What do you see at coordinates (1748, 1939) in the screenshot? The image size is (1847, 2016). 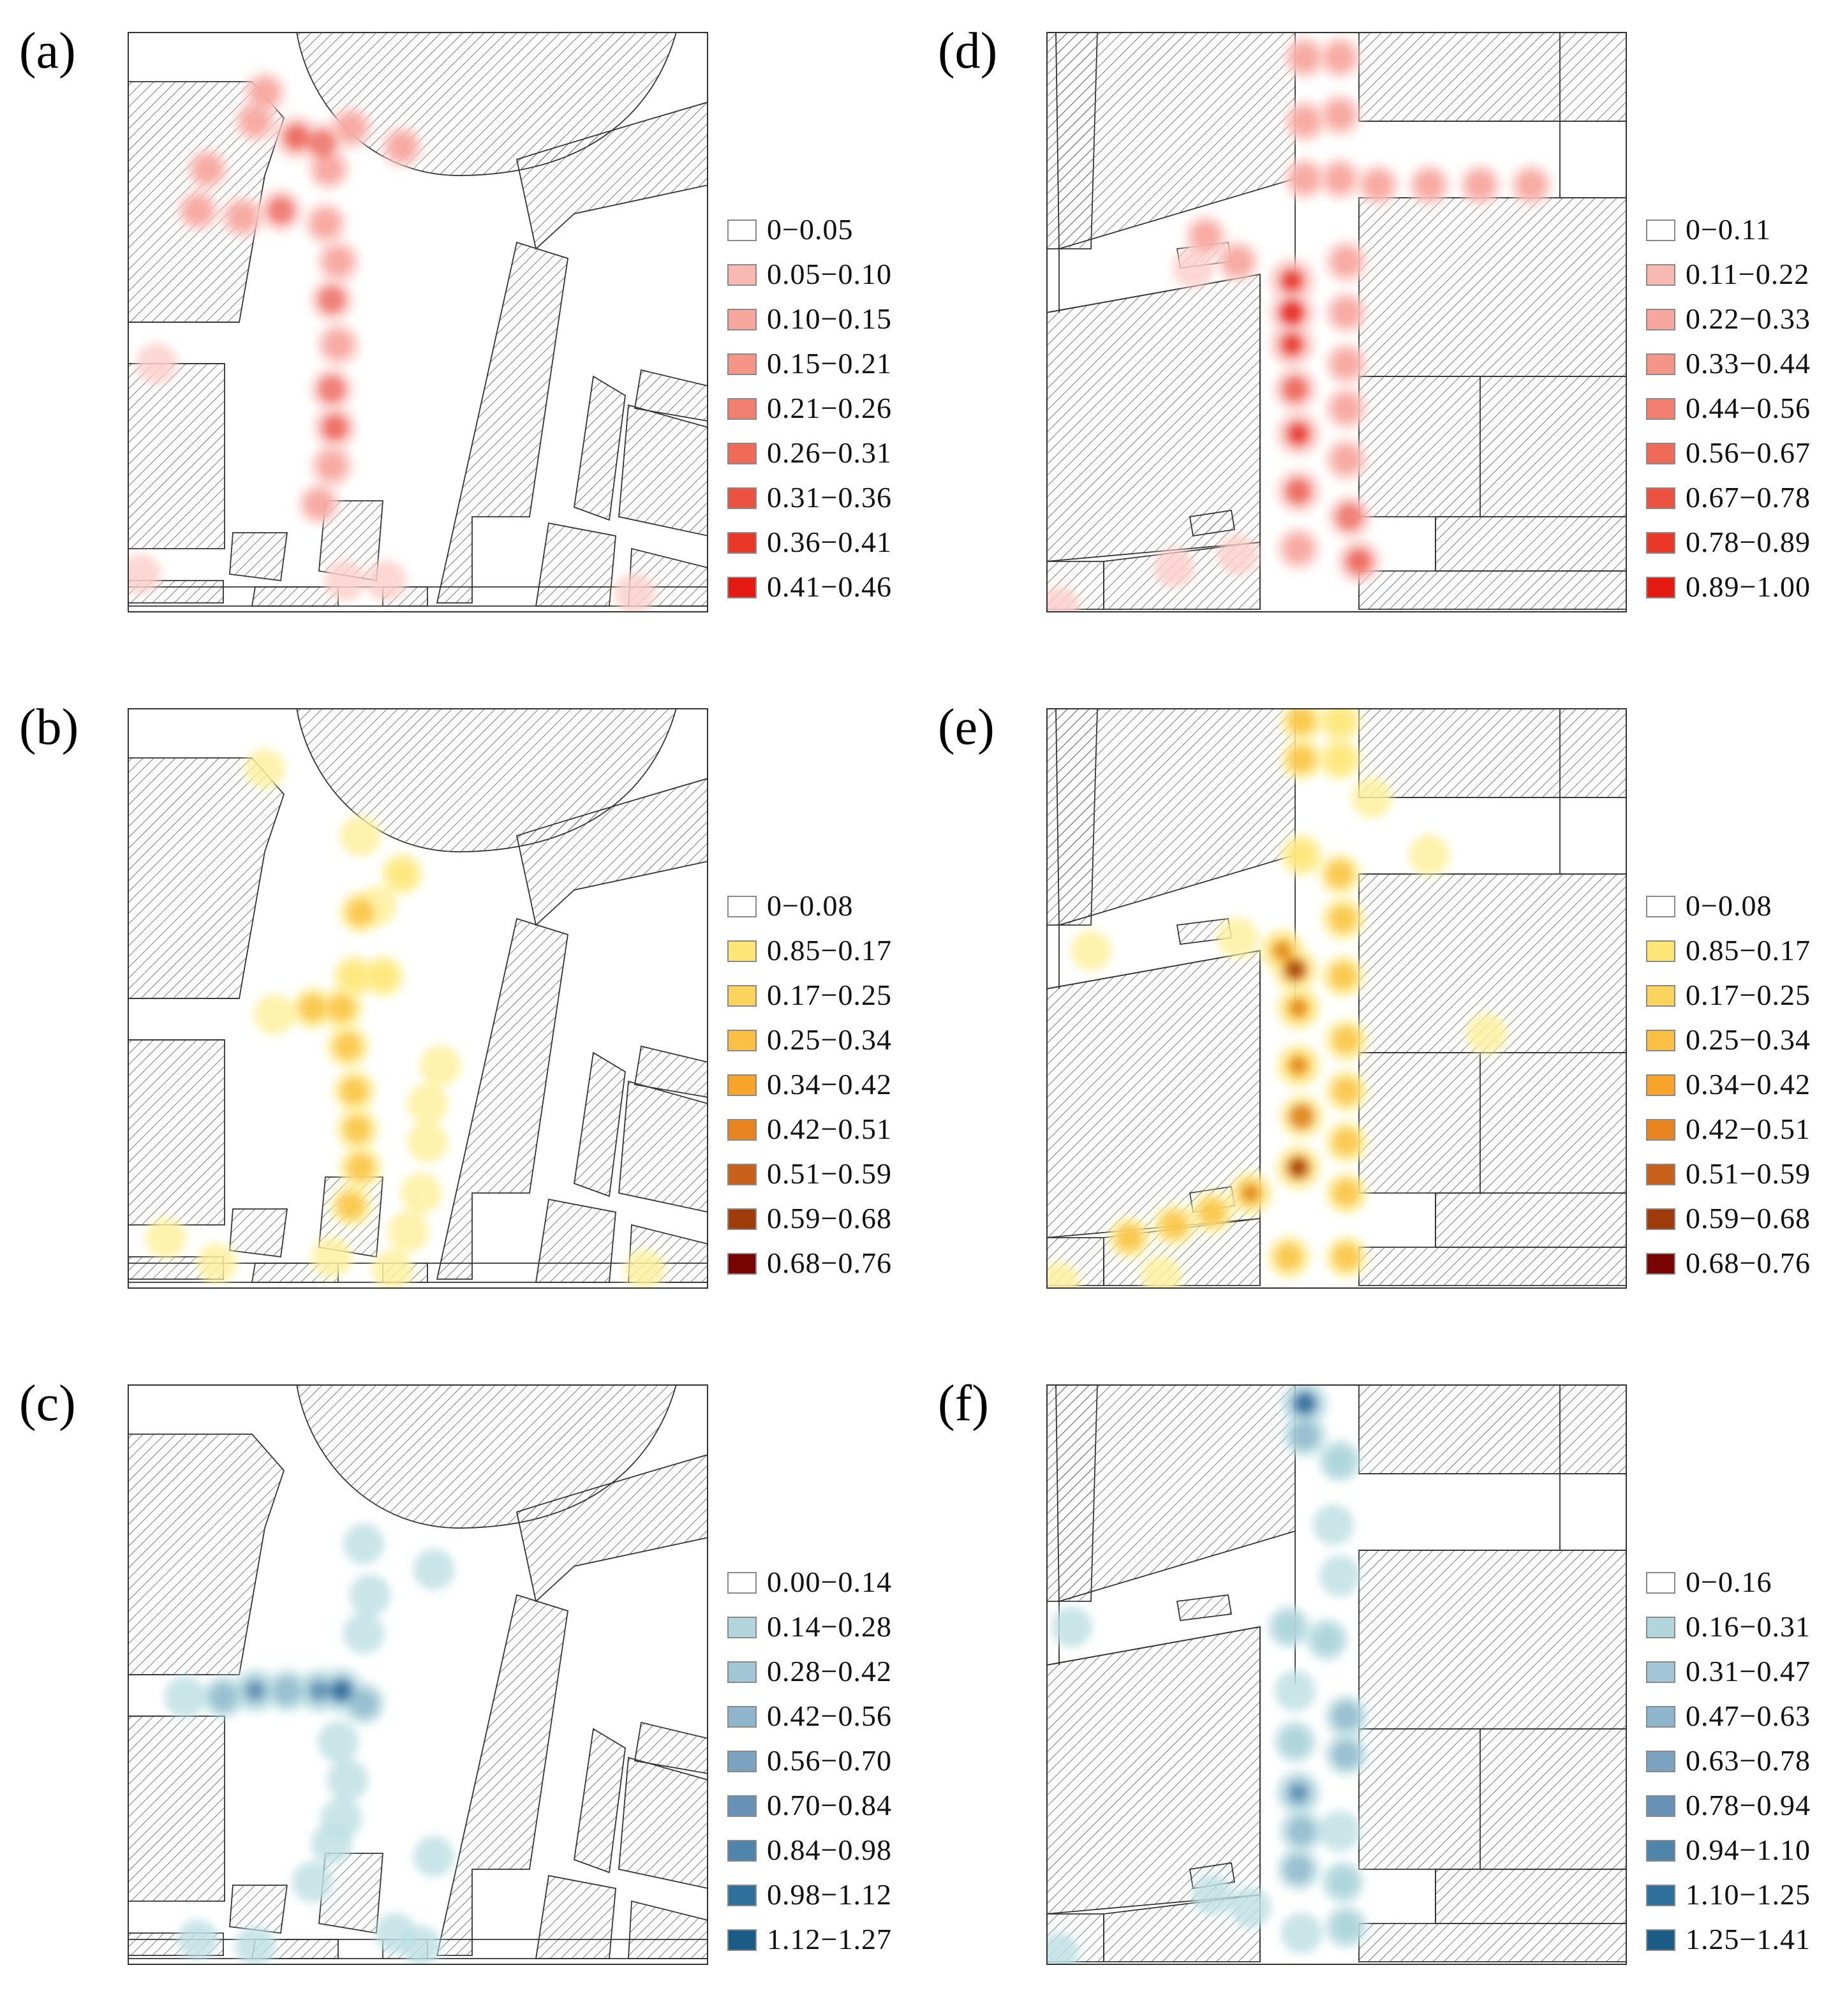 I see `legend-label: 1.25−1.41` at bounding box center [1748, 1939].